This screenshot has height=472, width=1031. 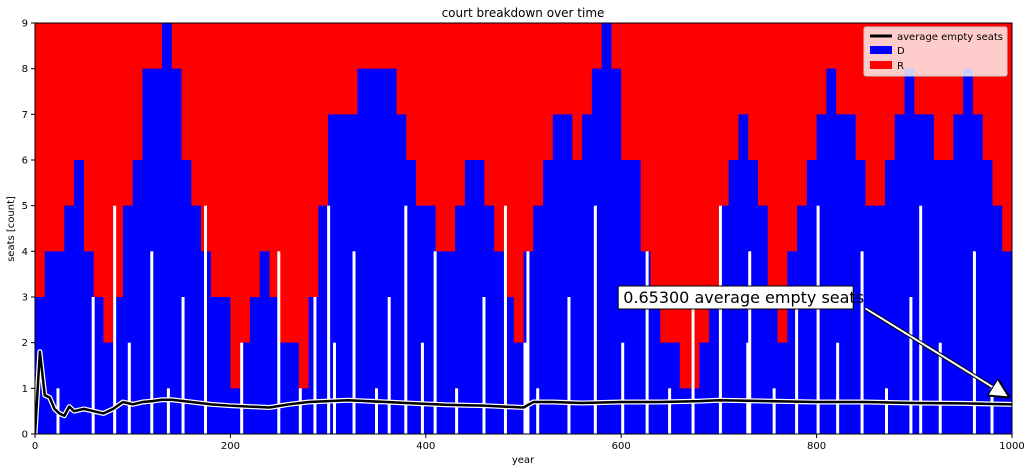 I want to click on x-tick-label: 400, so click(x=425, y=446).